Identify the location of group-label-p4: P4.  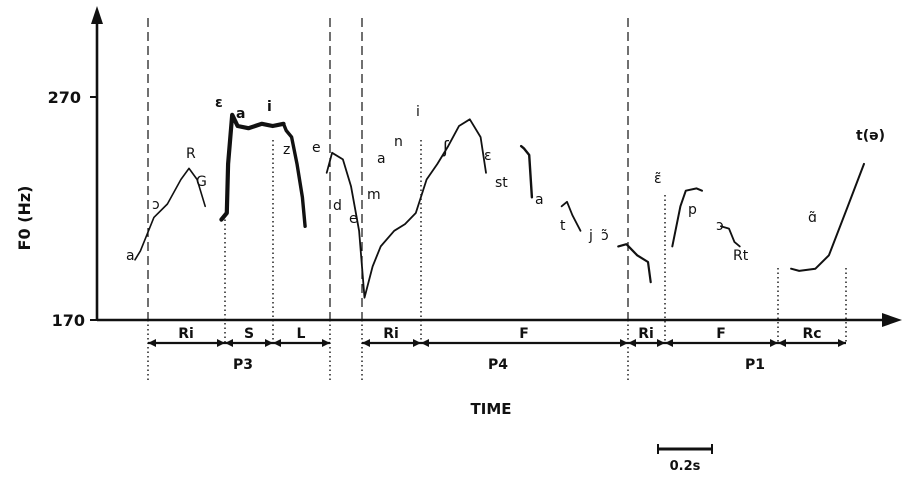
(498, 365).